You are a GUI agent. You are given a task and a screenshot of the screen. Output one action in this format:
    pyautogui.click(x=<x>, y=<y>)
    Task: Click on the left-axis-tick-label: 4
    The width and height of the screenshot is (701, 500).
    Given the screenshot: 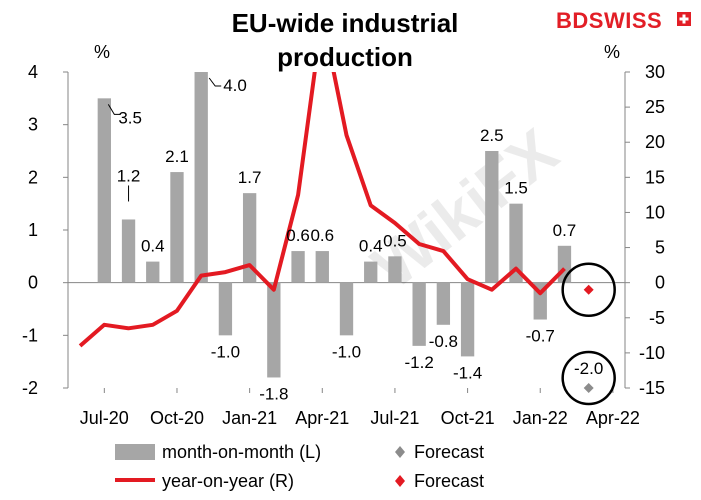 What is the action you would take?
    pyautogui.click(x=33, y=72)
    